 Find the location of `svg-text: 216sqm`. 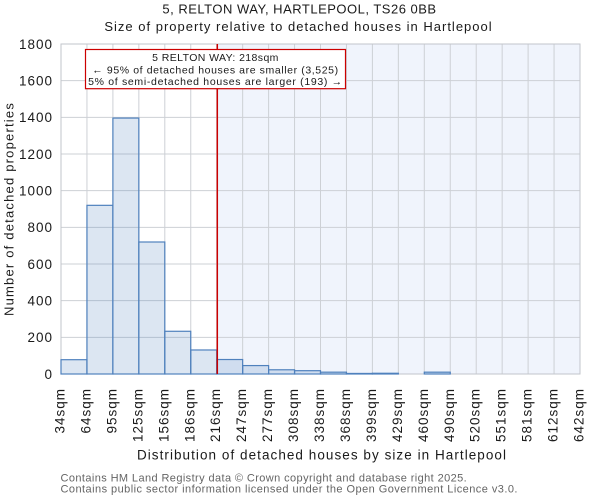

svg-text: 216sqm is located at coordinates (215, 415).